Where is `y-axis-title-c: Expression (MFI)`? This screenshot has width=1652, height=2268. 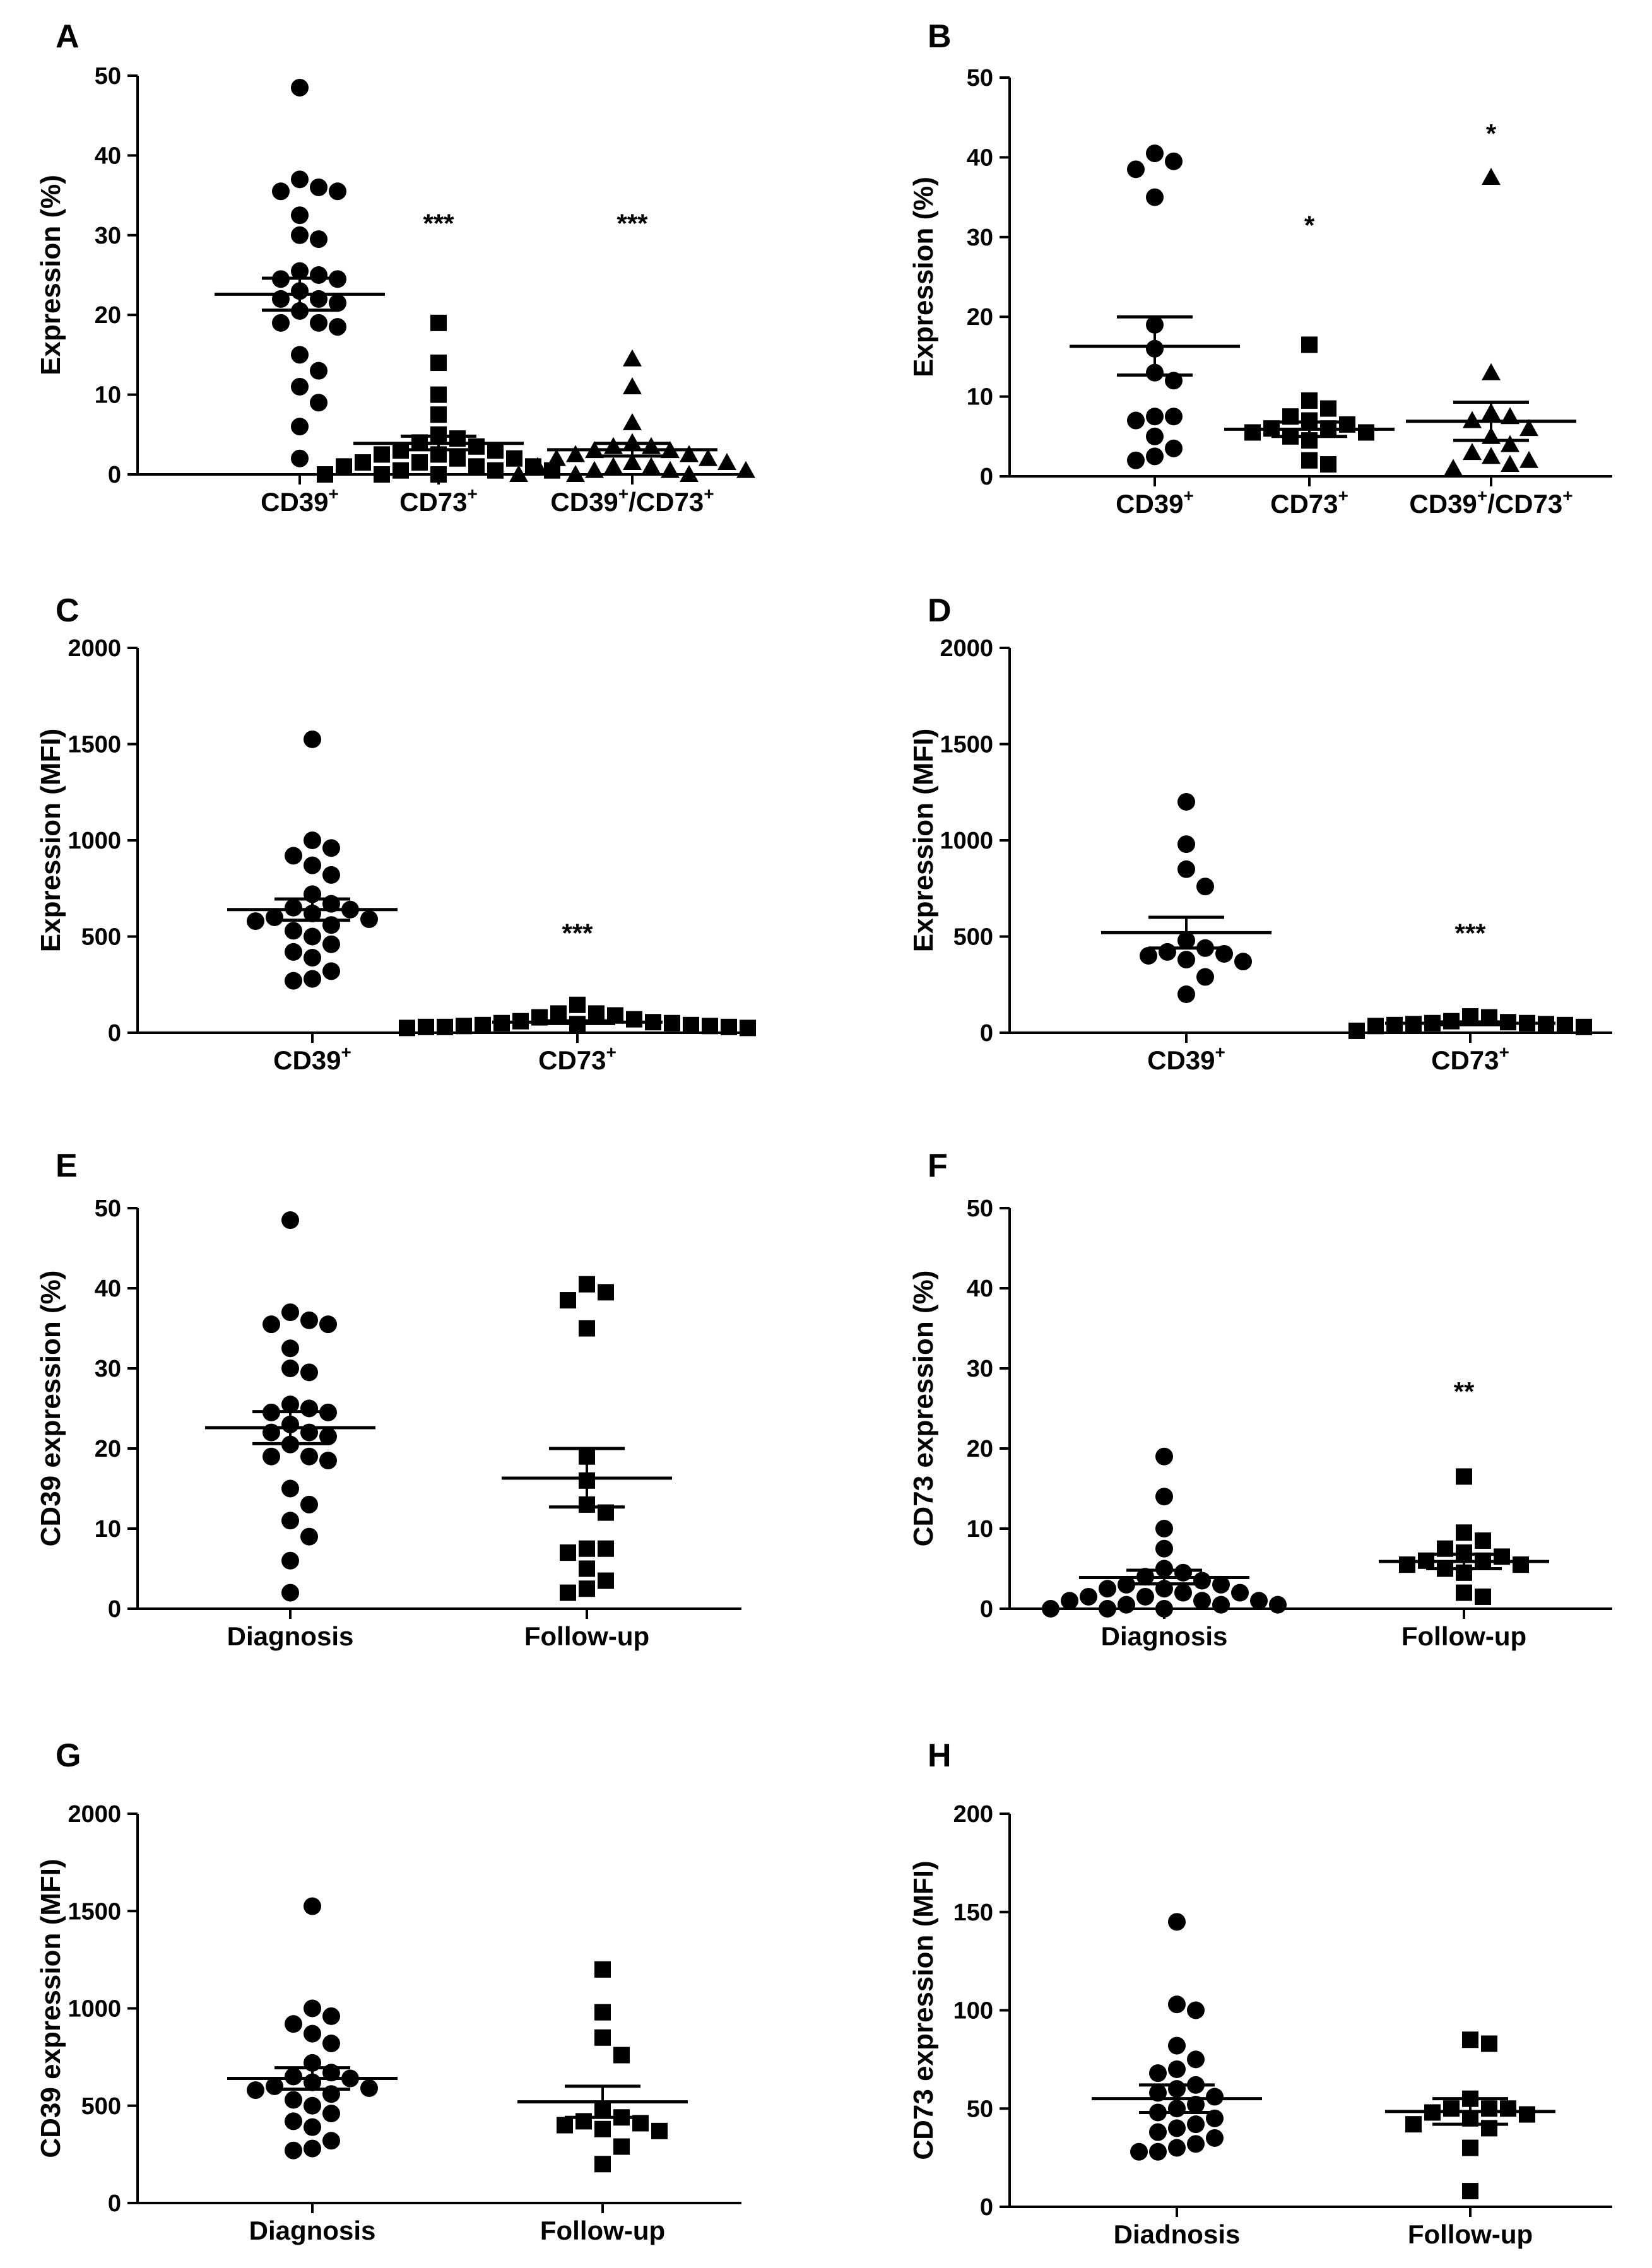
y-axis-title-c: Expression (MFI) is located at coordinates (50, 841).